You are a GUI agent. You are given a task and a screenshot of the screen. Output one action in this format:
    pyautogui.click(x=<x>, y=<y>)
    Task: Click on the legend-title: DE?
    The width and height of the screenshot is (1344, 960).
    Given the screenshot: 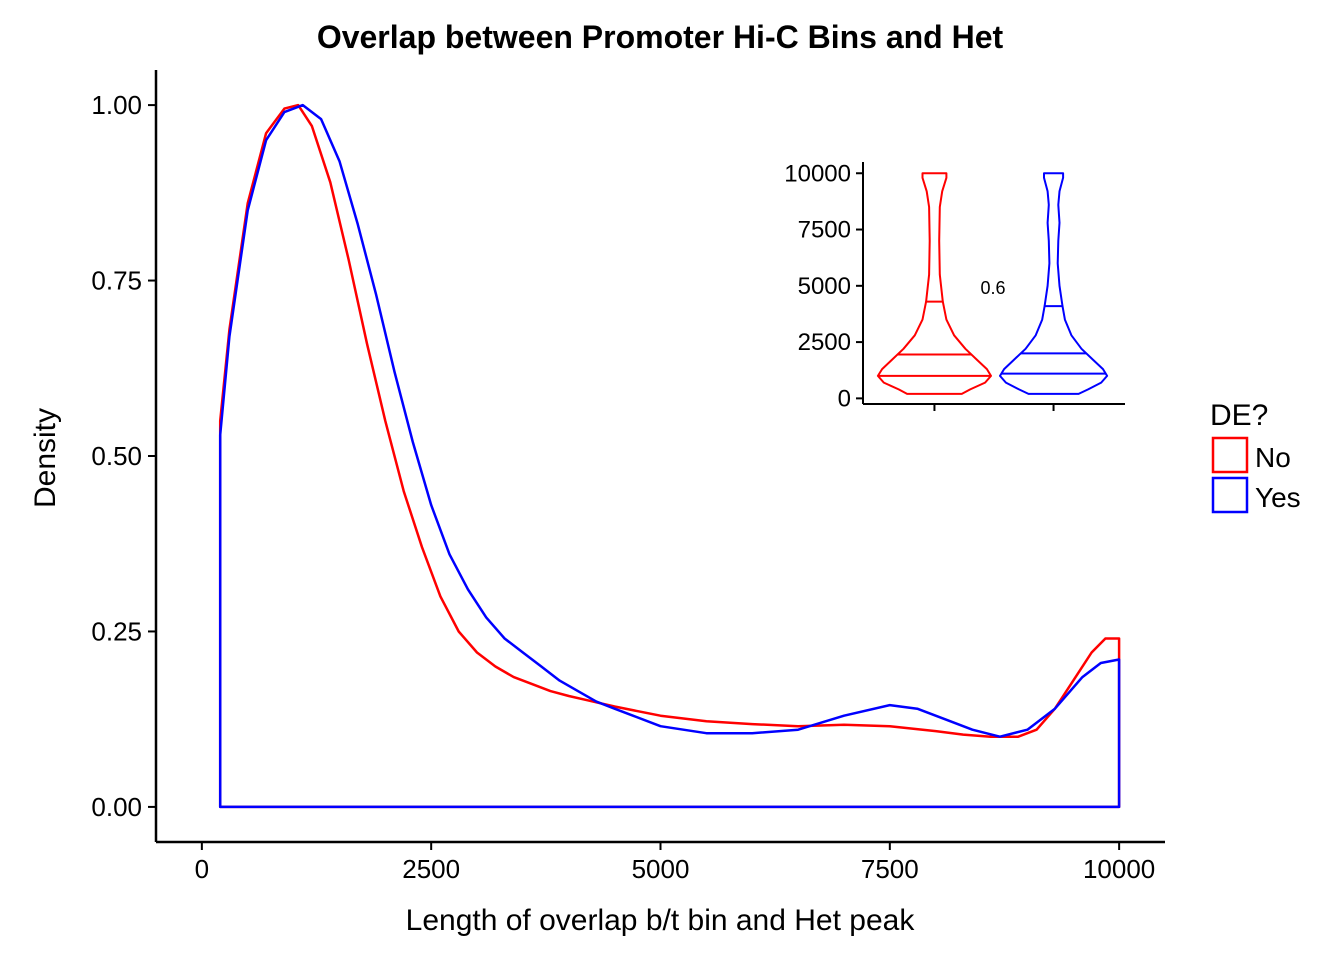 What is the action you would take?
    pyautogui.click(x=1239, y=415)
    